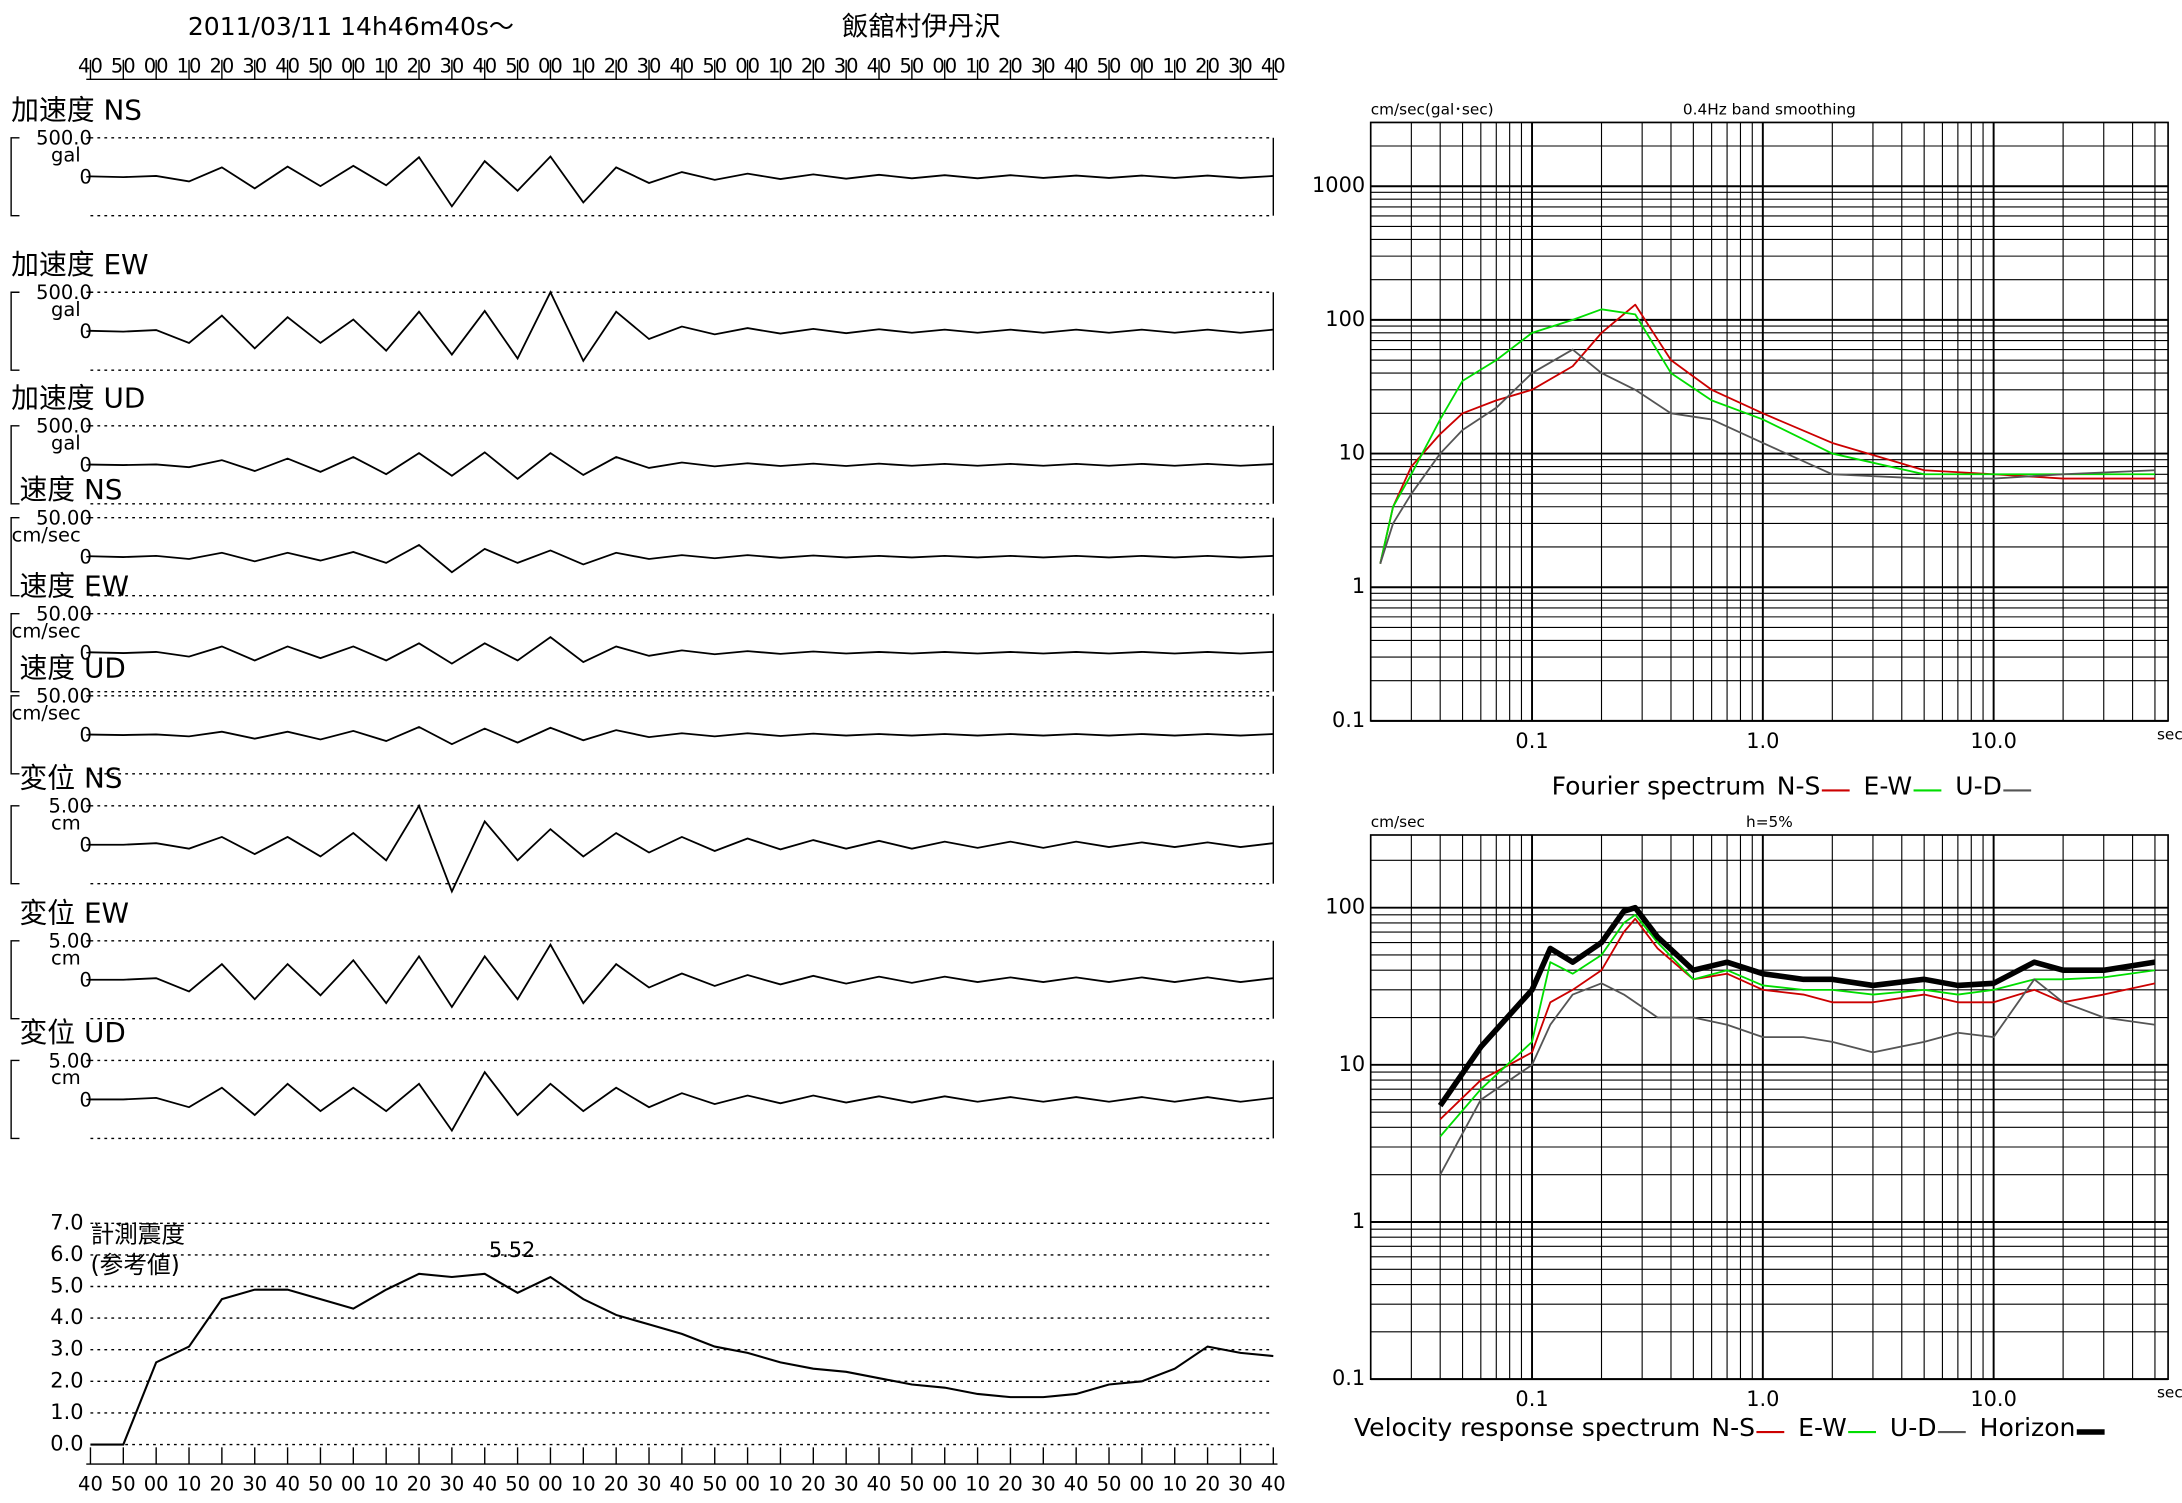 This screenshot has width=2182, height=1503. What do you see at coordinates (74, 912) in the screenshot?
I see `panel-label: 変位 EW` at bounding box center [74, 912].